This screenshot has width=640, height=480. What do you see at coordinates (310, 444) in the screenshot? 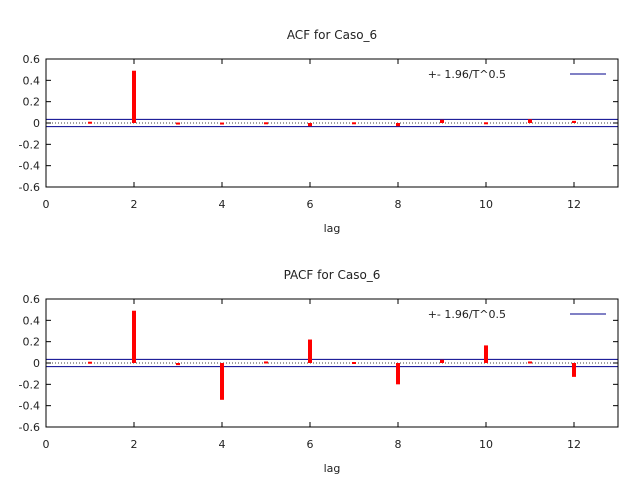
I see `pacf-x-tick-label: 6` at bounding box center [310, 444].